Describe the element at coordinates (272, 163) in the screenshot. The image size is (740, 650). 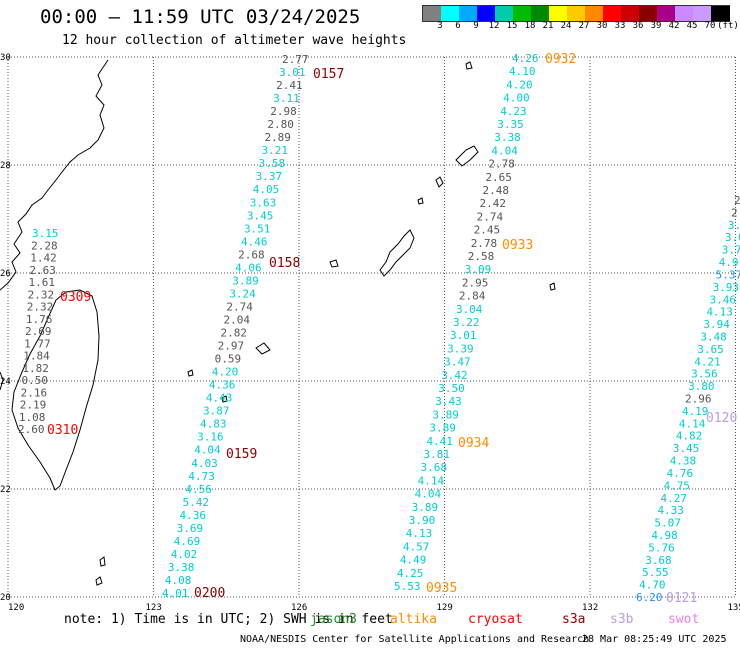
I see `wave-height-value: 3.58` at that location.